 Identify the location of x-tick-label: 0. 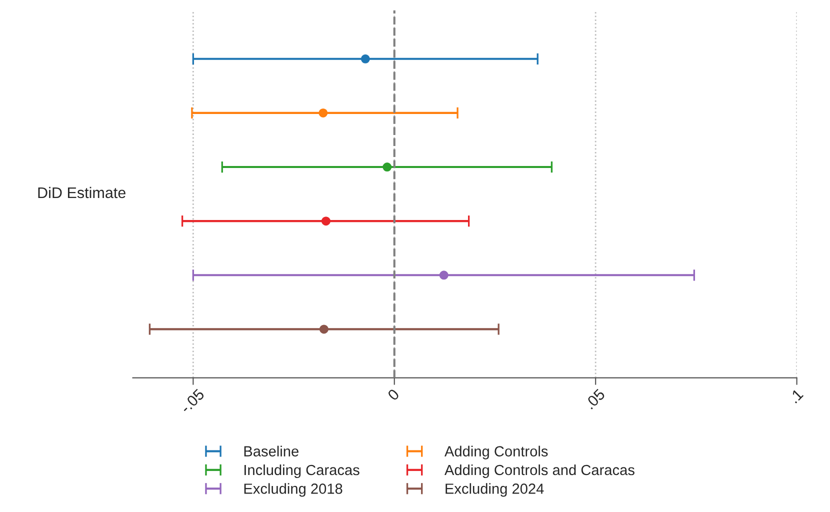
(393, 395).